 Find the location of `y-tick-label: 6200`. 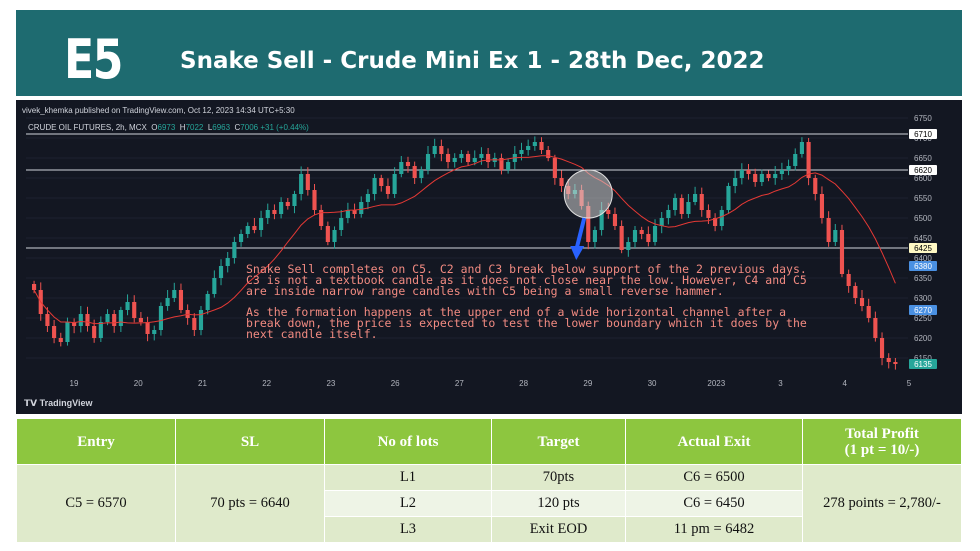

y-tick-label: 6200 is located at coordinates (923, 338).